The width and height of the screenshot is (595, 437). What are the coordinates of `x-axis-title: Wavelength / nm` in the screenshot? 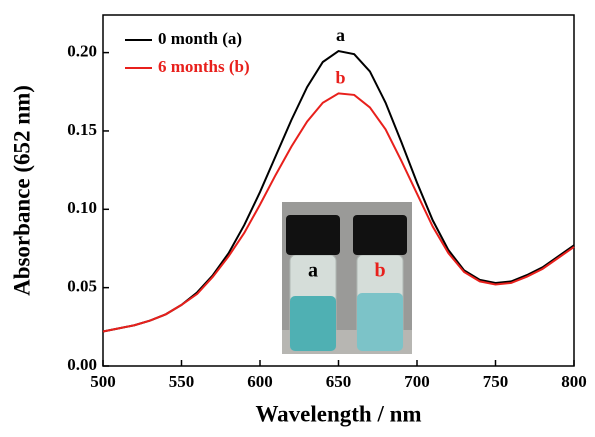 It's located at (338, 413).